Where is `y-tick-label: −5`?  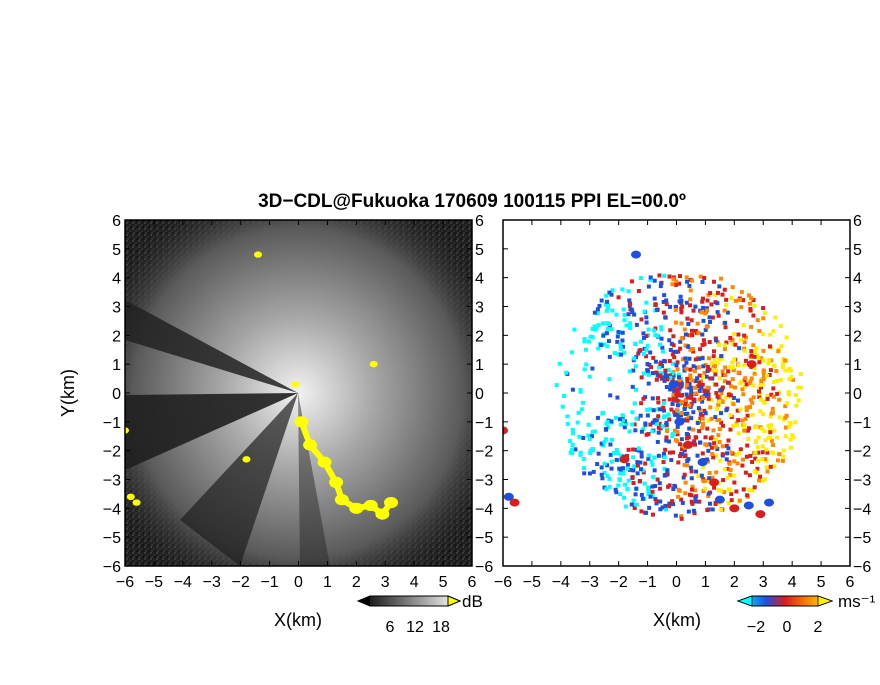
y-tick-label: −5 is located at coordinates (484, 538).